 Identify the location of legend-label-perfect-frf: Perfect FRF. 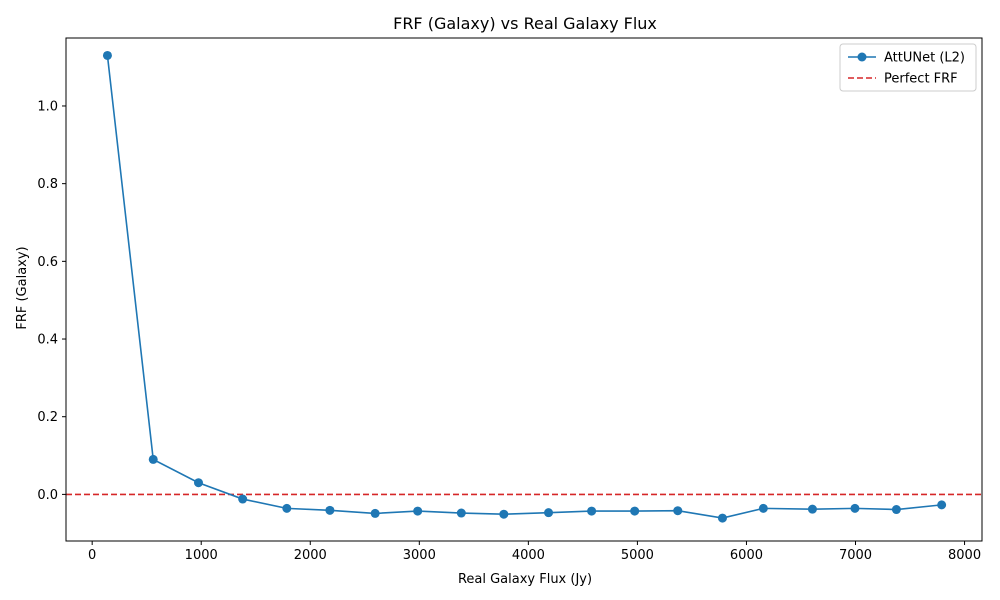
(921, 79).